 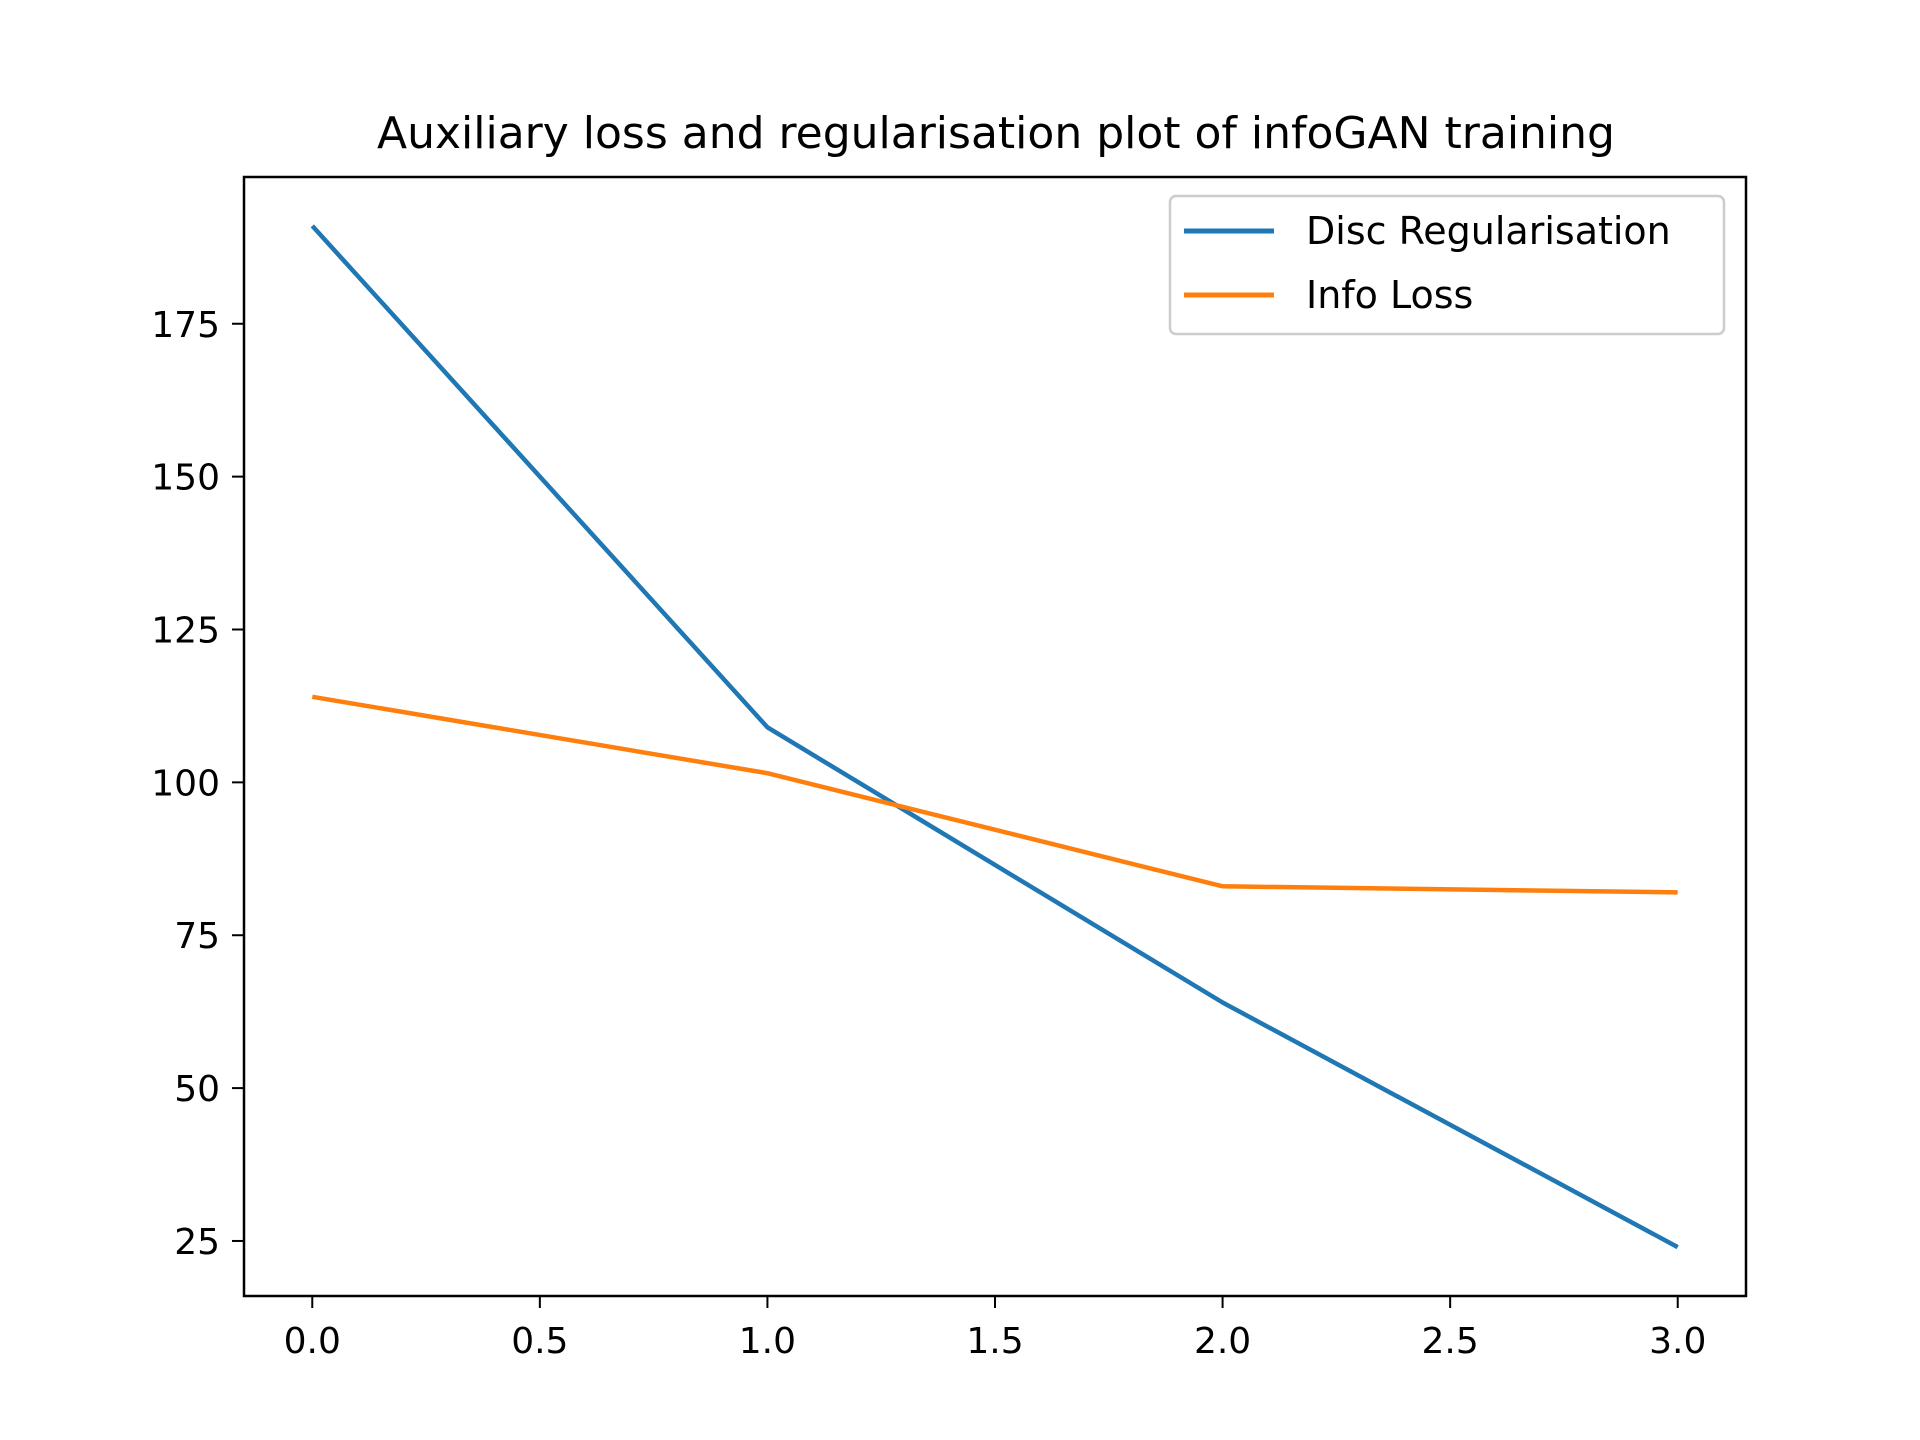 I want to click on legend: Disc Regularisation Info Loss, so click(x=1447, y=265).